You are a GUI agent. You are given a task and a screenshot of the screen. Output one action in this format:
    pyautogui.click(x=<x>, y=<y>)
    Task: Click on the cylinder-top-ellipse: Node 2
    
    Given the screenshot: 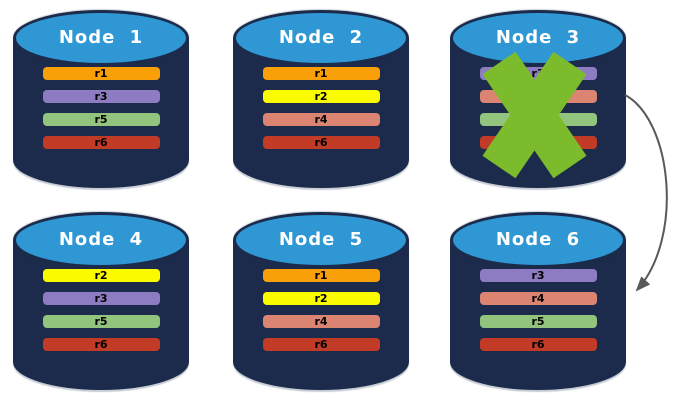 What is the action you would take?
    pyautogui.click(x=321, y=38)
    